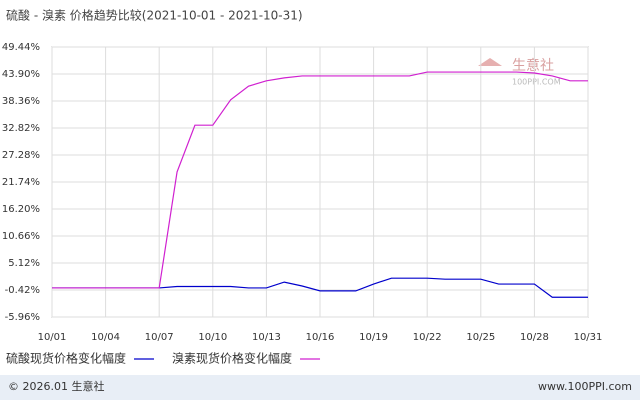  What do you see at coordinates (212, 337) in the screenshot?
I see `x-tick-label: 10/10` at bounding box center [212, 337].